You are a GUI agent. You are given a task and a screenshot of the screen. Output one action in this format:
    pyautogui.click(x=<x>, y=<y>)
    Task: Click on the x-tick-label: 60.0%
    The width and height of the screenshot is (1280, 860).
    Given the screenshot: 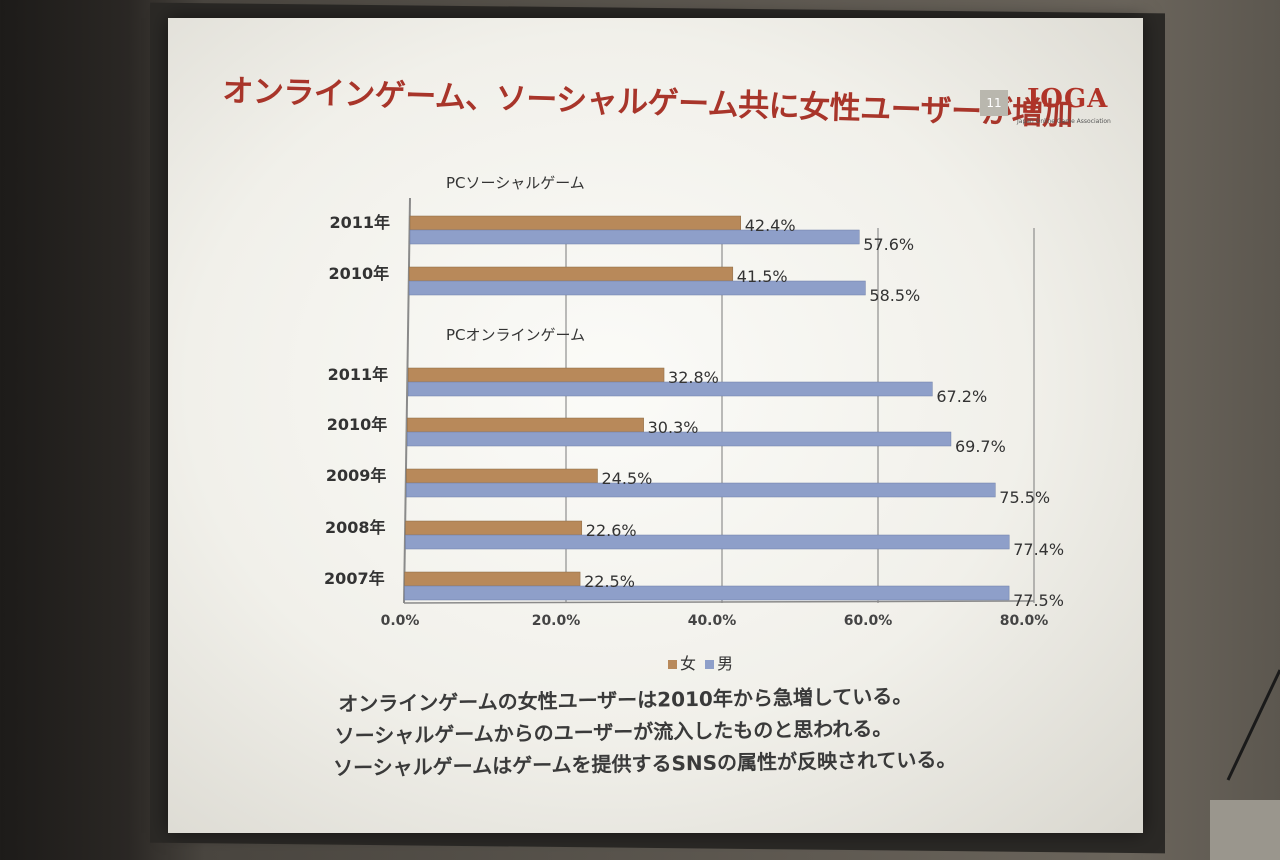 What is the action you would take?
    pyautogui.click(x=868, y=621)
    